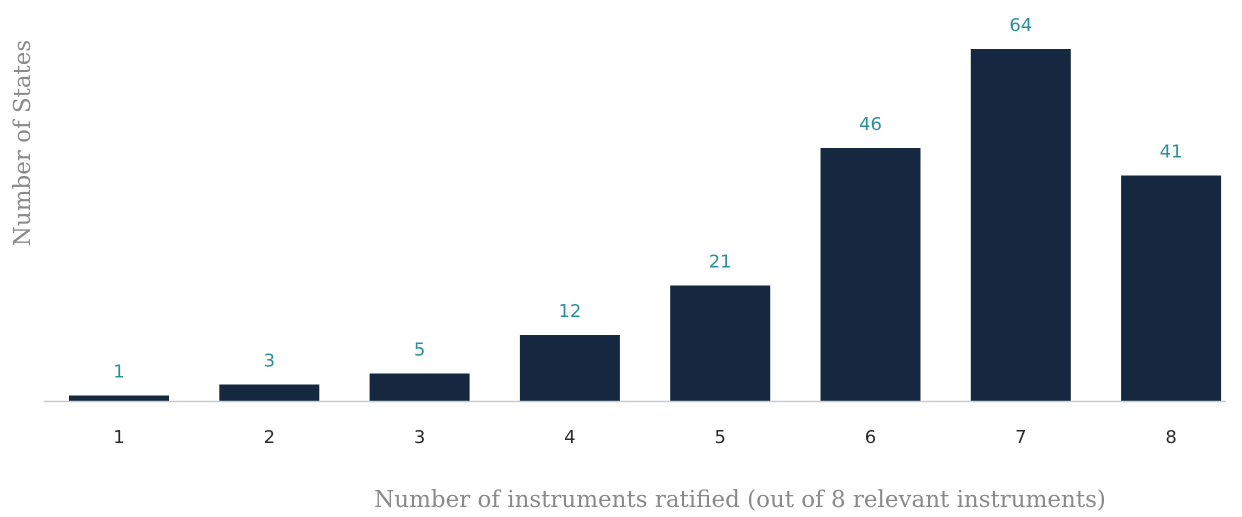  Describe the element at coordinates (118, 372) in the screenshot. I see `data-label-1: 1` at that location.